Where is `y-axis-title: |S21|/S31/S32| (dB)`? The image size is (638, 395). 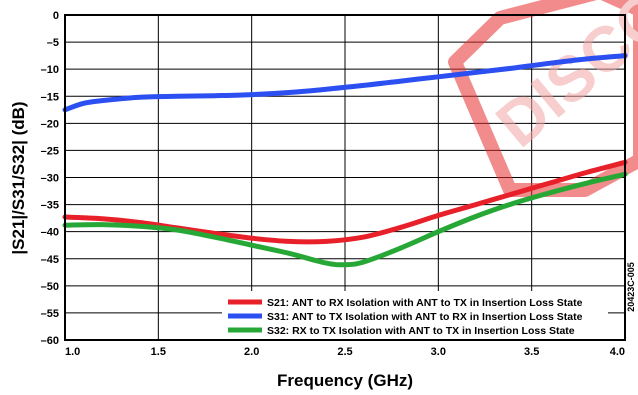
y-axis-title: |S21|/S31/S32| (dB) is located at coordinates (18, 177).